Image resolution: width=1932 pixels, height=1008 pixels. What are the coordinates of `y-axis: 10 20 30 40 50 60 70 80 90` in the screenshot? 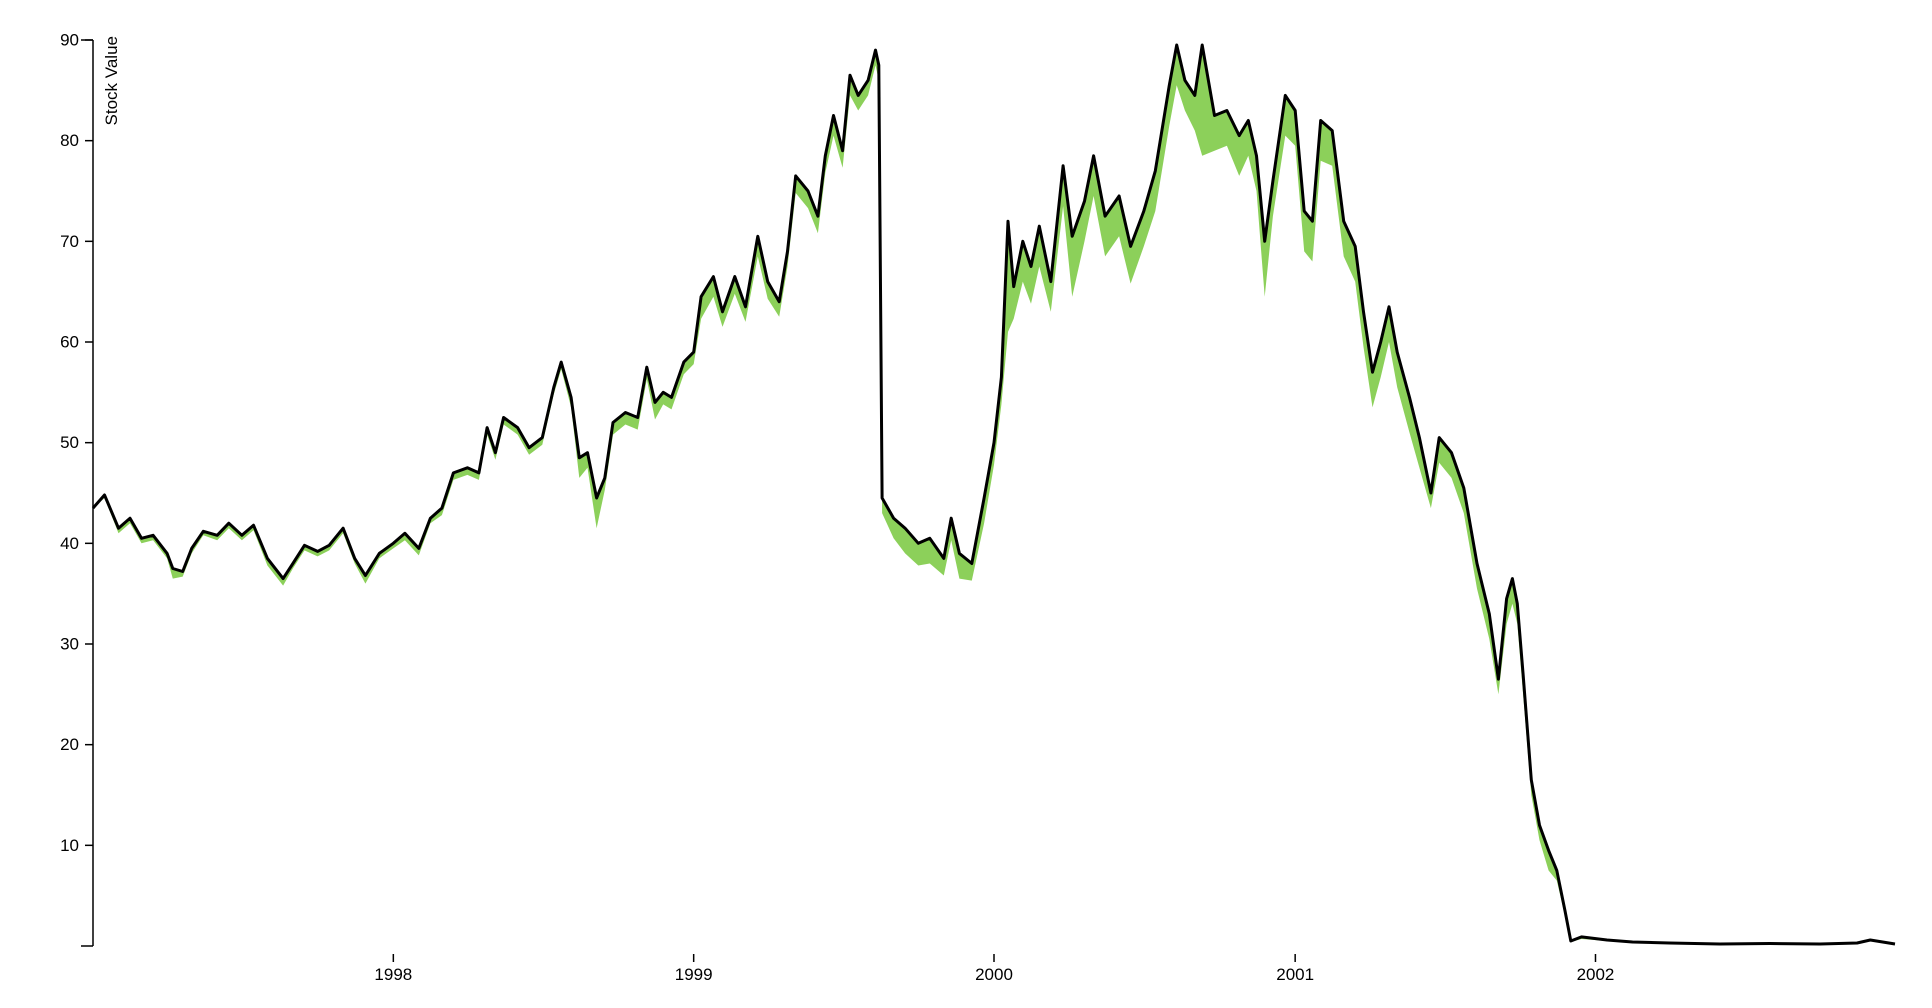 It's located at (77, 489).